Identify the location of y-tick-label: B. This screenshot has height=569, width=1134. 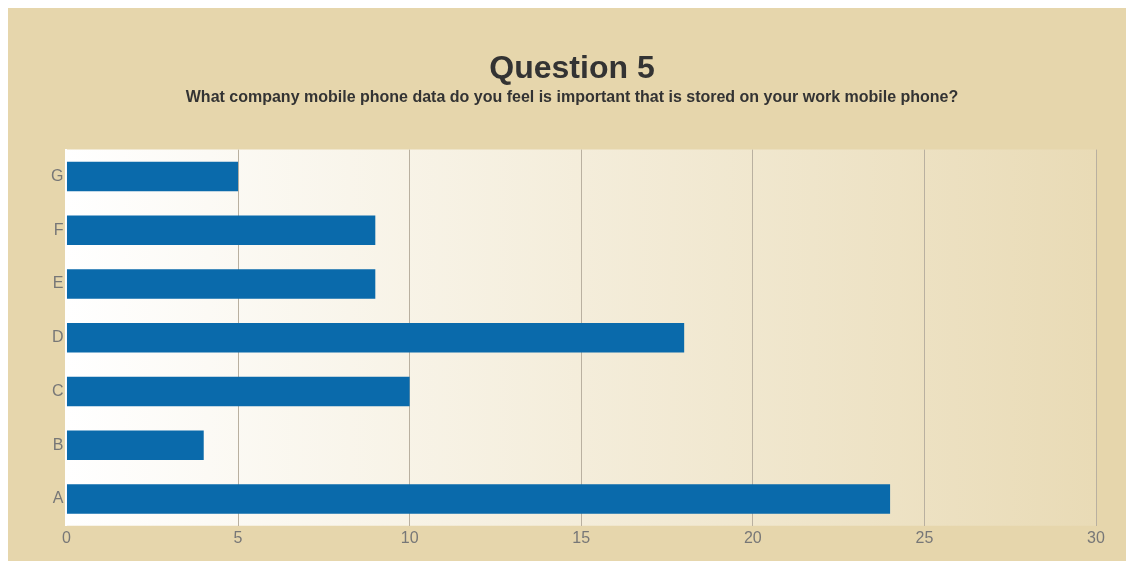
(58, 444).